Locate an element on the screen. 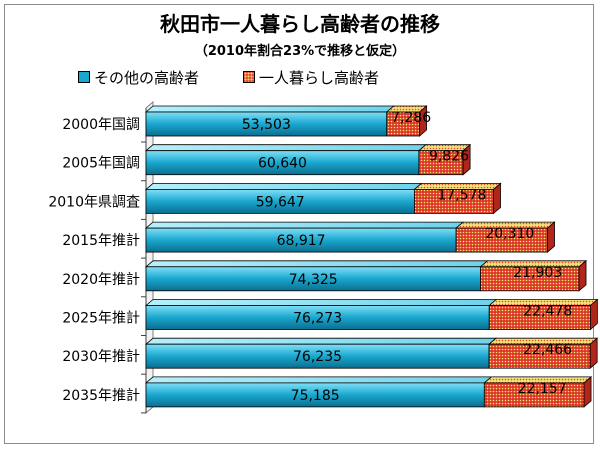  legend-label-other: その他の高齢者 is located at coordinates (147, 77).